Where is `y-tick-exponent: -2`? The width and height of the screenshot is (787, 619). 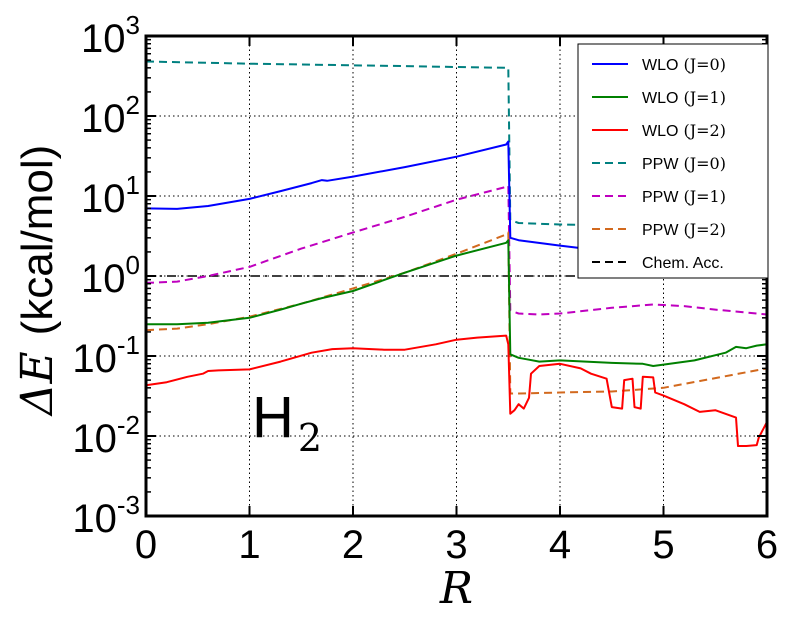
y-tick-exponent: -2 is located at coordinates (128, 425).